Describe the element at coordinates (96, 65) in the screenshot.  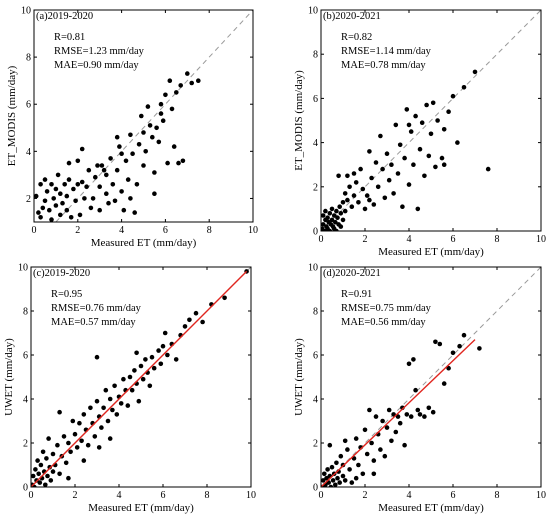
I see `stat-line: MAE=0.90 mm/day` at that location.